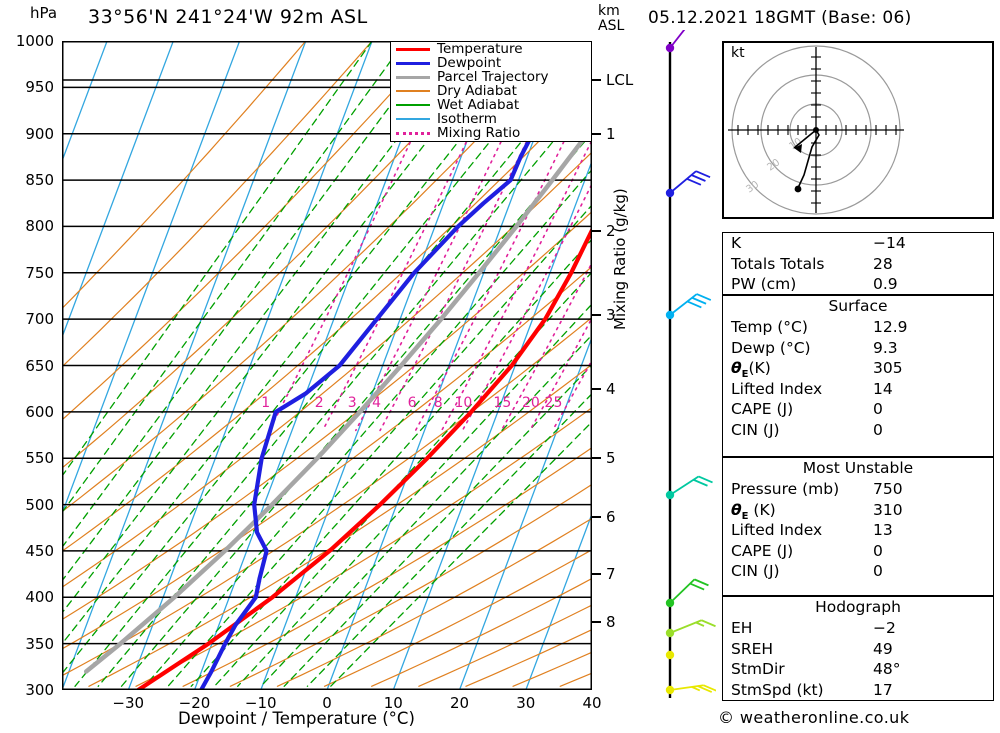 The width and height of the screenshot is (1000, 733). What do you see at coordinates (609, 11) in the screenshot?
I see `altitude-unit-line1: km` at bounding box center [609, 11].